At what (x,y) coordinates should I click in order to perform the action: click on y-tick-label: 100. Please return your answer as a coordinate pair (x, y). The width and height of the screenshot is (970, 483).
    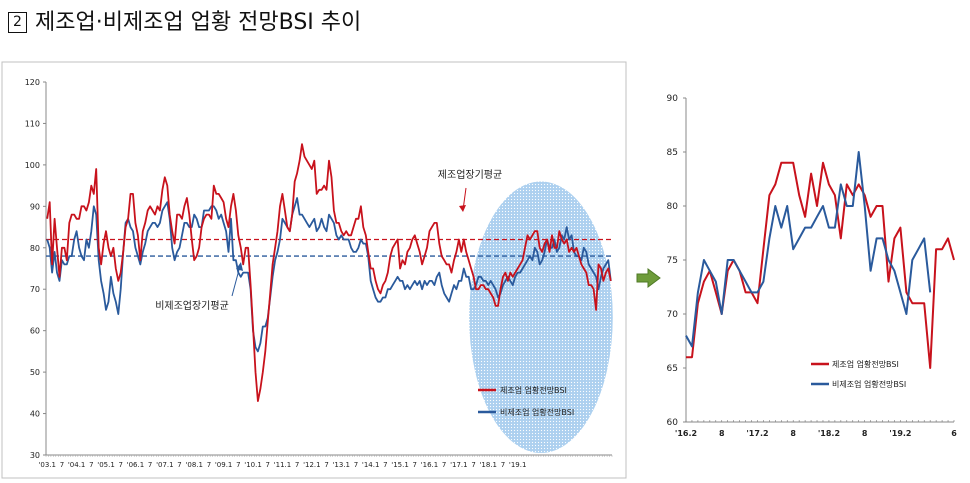
    Looking at the image, I should click on (32, 165).